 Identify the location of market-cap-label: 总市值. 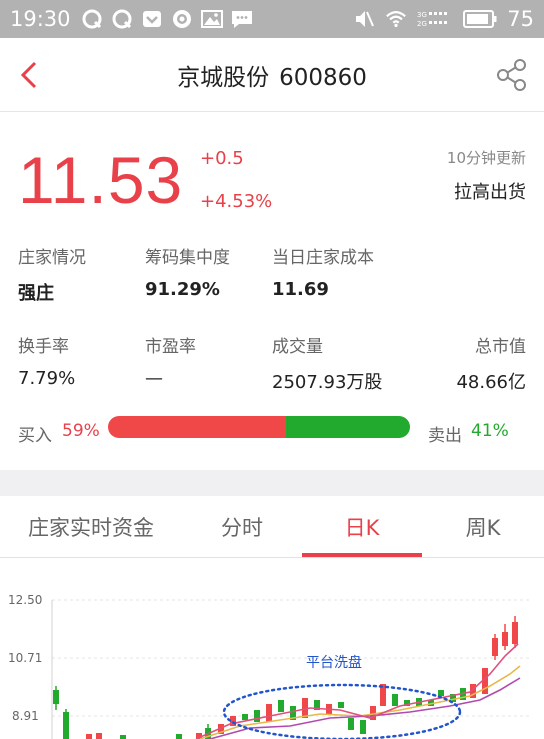
(500, 347).